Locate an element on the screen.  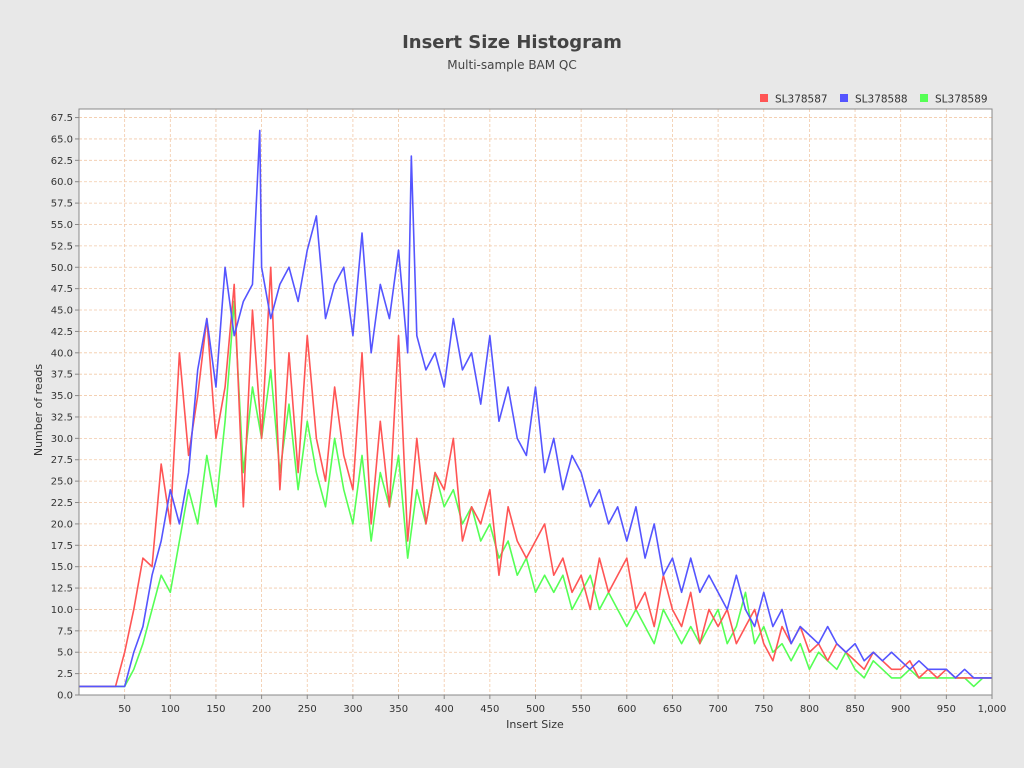
y-tick-label: 15.0 is located at coordinates (62, 567).